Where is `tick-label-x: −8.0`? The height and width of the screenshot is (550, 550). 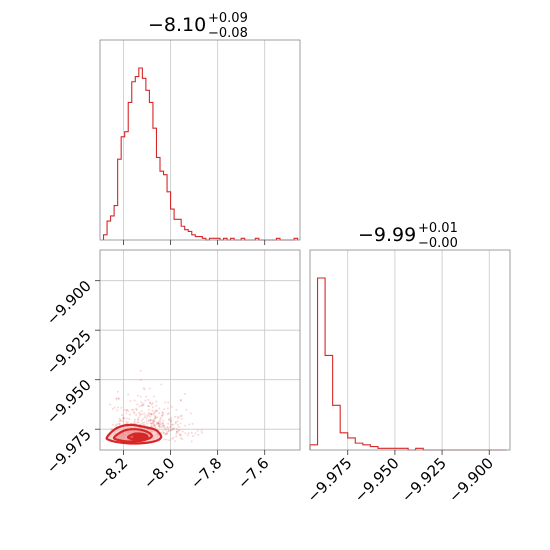
tick-label-x: −8.0 is located at coordinates (159, 473).